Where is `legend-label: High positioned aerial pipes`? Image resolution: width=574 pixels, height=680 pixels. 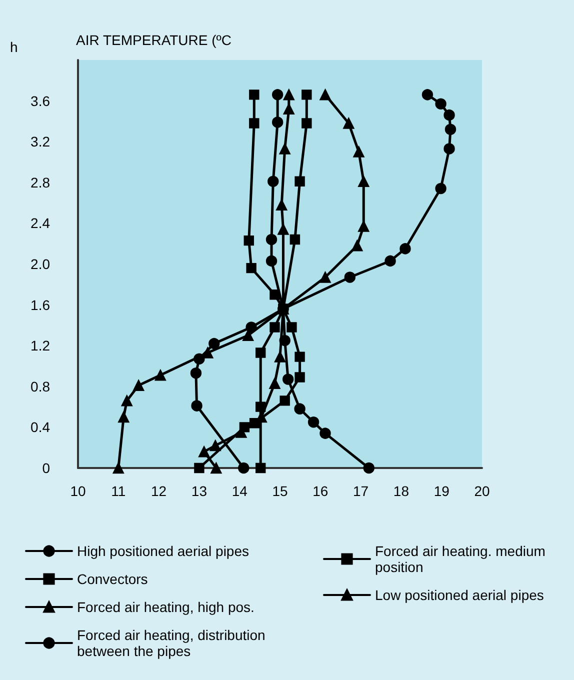 legend-label: High positioned aerial pipes is located at coordinates (163, 551).